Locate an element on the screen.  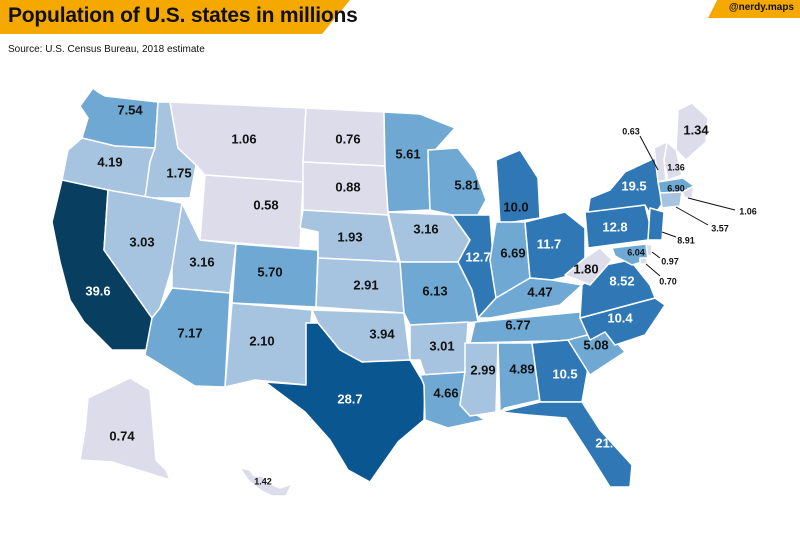
state-vt is located at coordinates (660, 162).